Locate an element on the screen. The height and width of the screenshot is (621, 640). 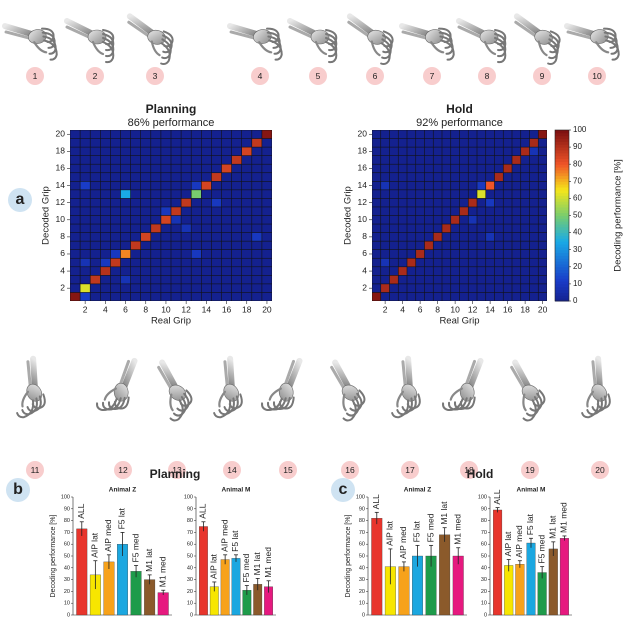
y-tick-label: 8 is located at coordinates (62, 236).